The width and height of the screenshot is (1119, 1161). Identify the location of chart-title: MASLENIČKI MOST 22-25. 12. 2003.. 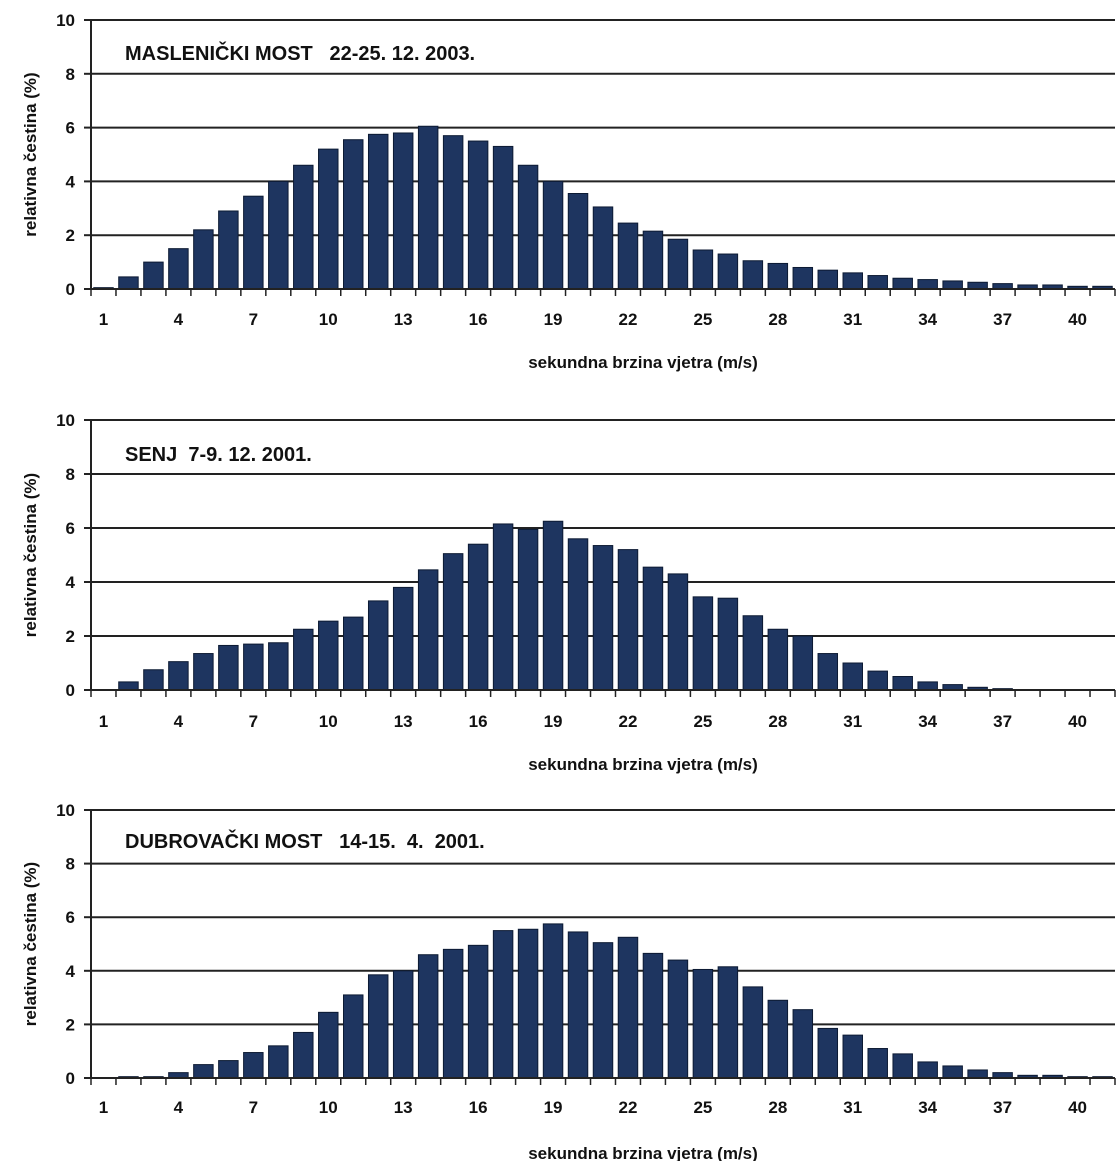
(300, 53).